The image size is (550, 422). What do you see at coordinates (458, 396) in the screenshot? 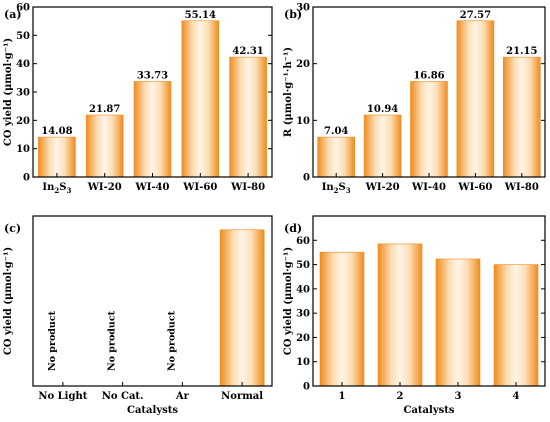
I see `x-tick-label: 3` at bounding box center [458, 396].